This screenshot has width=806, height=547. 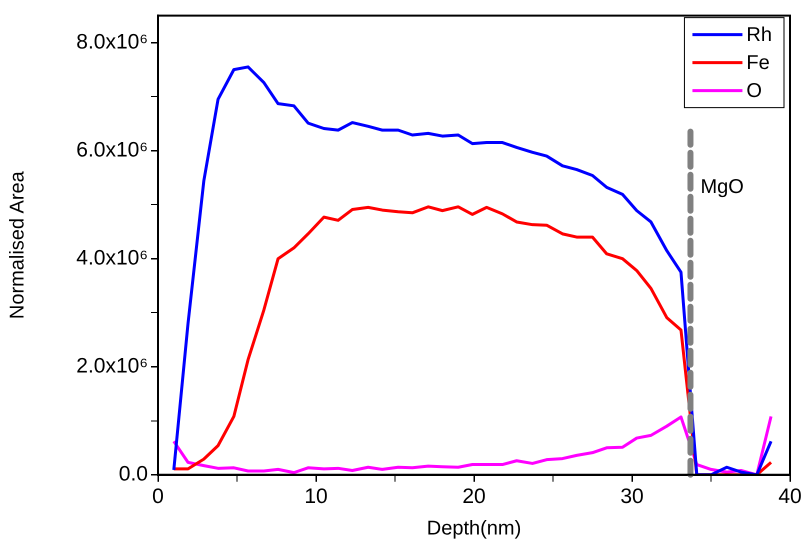 I want to click on y-tick-label: 8.0x10⁶, so click(x=112, y=42).